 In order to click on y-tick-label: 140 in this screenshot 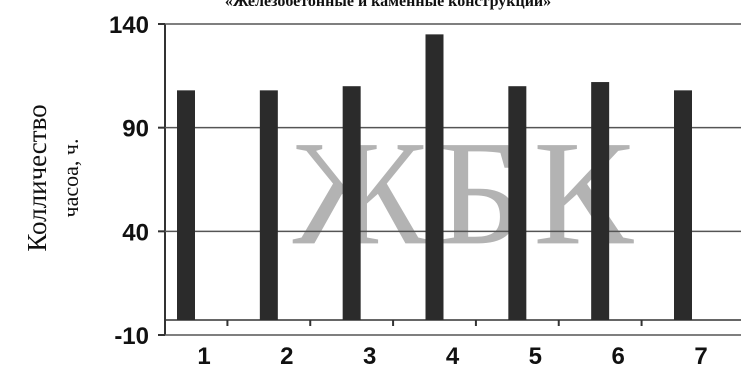, I will do `click(129, 25)`.